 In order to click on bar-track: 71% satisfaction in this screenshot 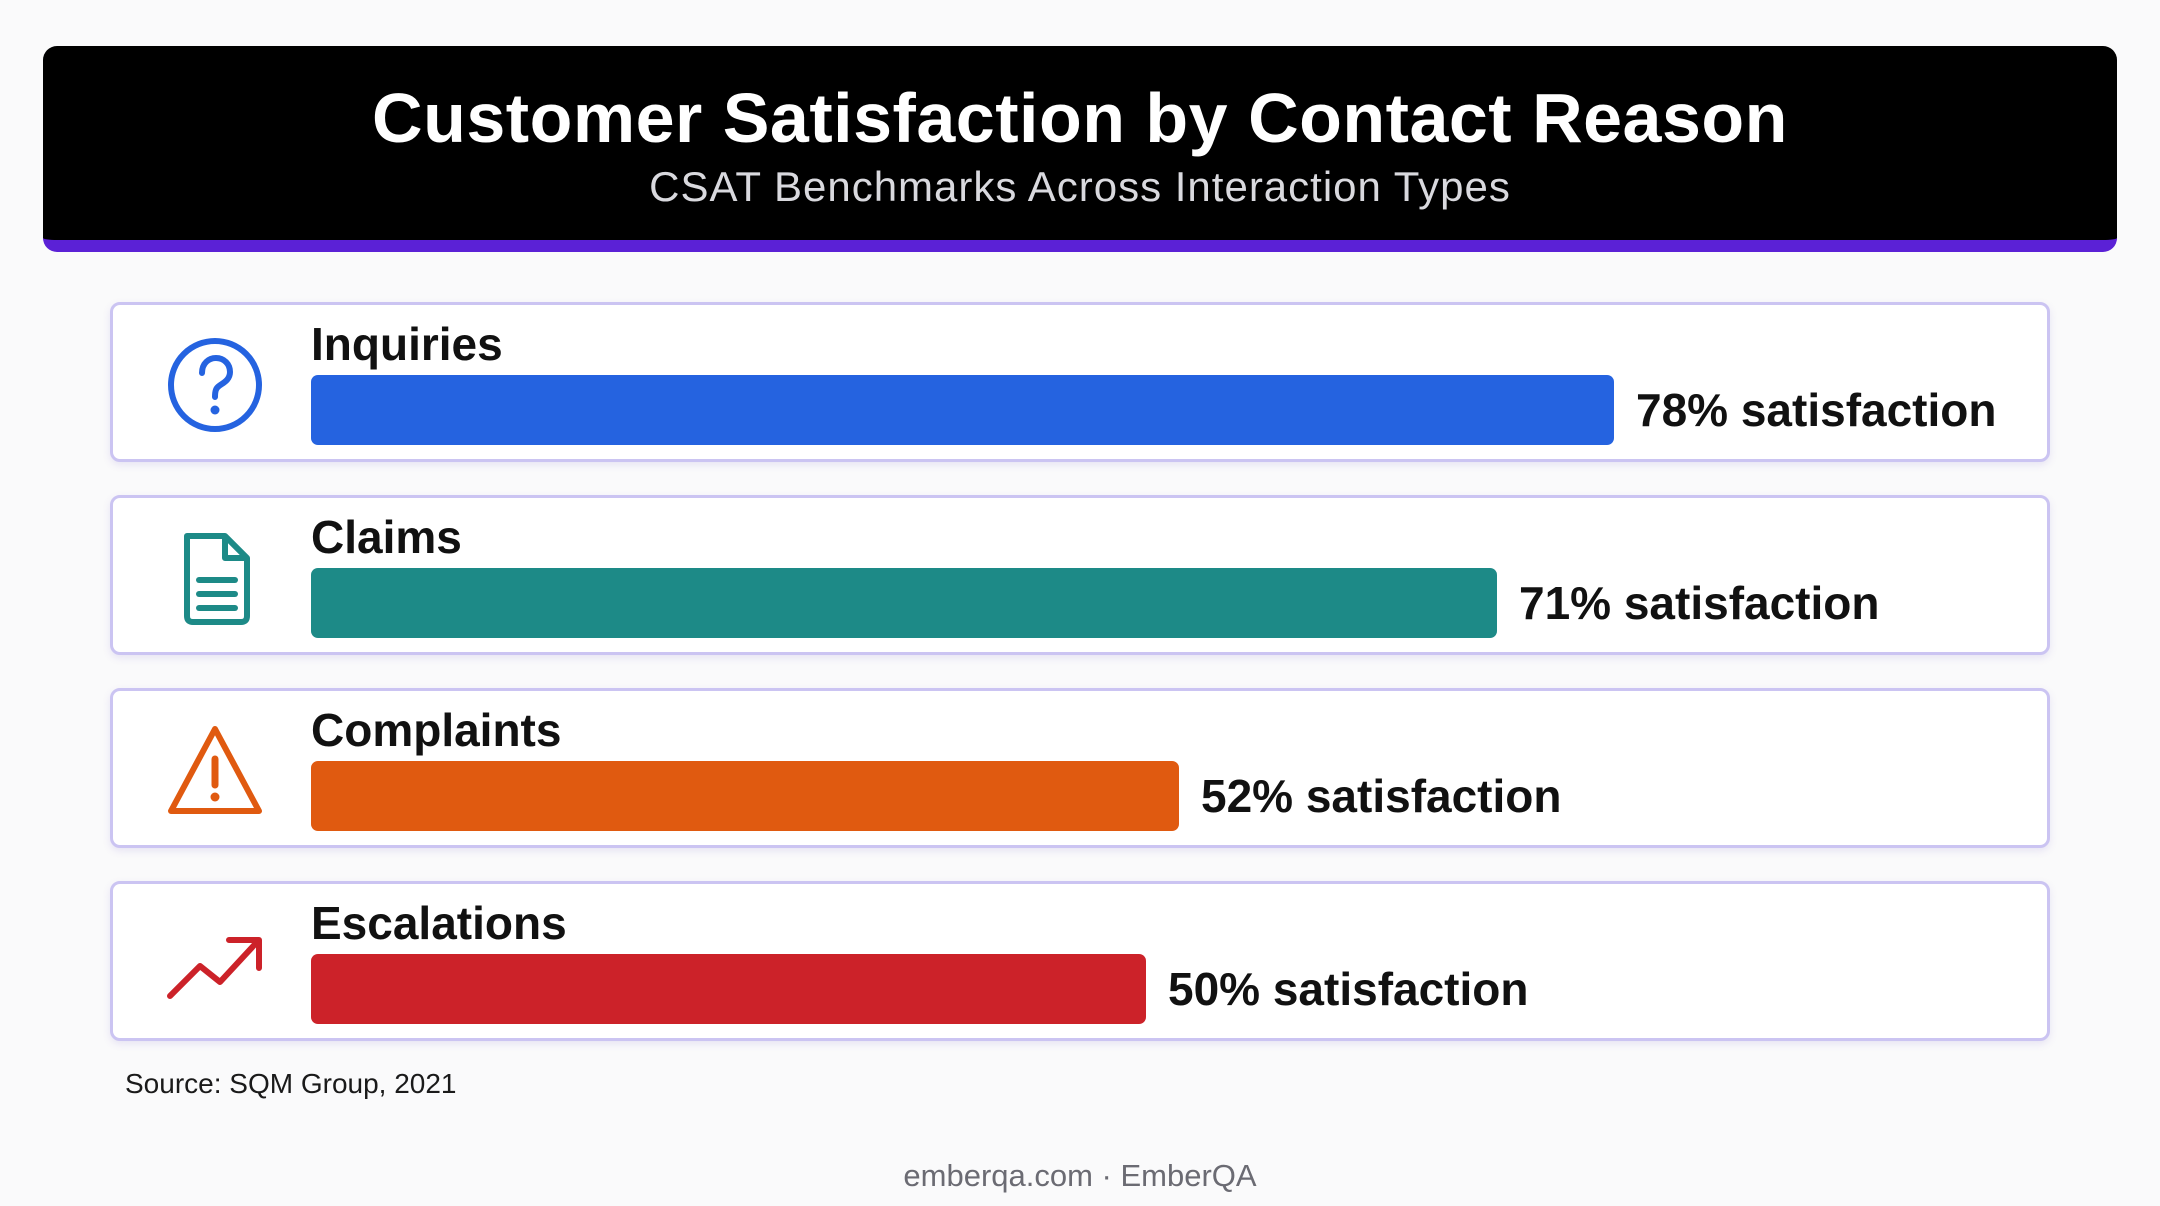, I will do `click(1146, 603)`.